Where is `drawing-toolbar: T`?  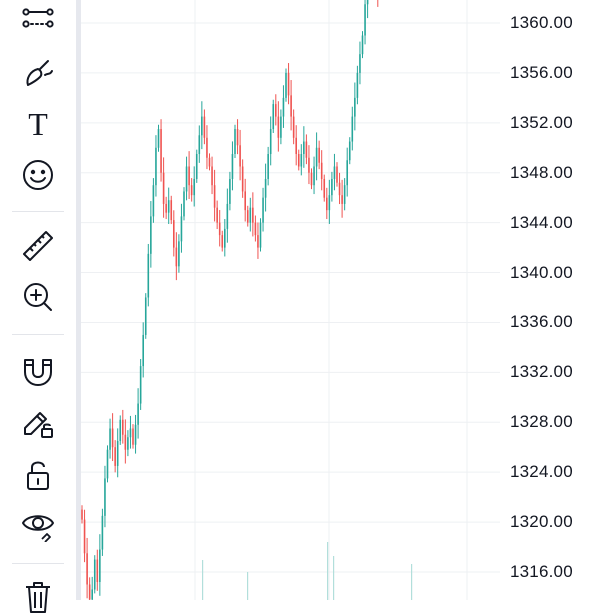 drawing-toolbar: T is located at coordinates (38, 306).